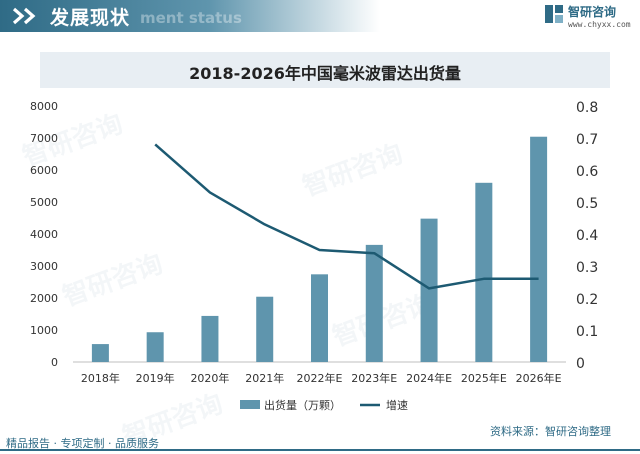 The image size is (640, 454). Describe the element at coordinates (550, 431) in the screenshot. I see `source-note: 资料来源：智研咨询整理` at that location.